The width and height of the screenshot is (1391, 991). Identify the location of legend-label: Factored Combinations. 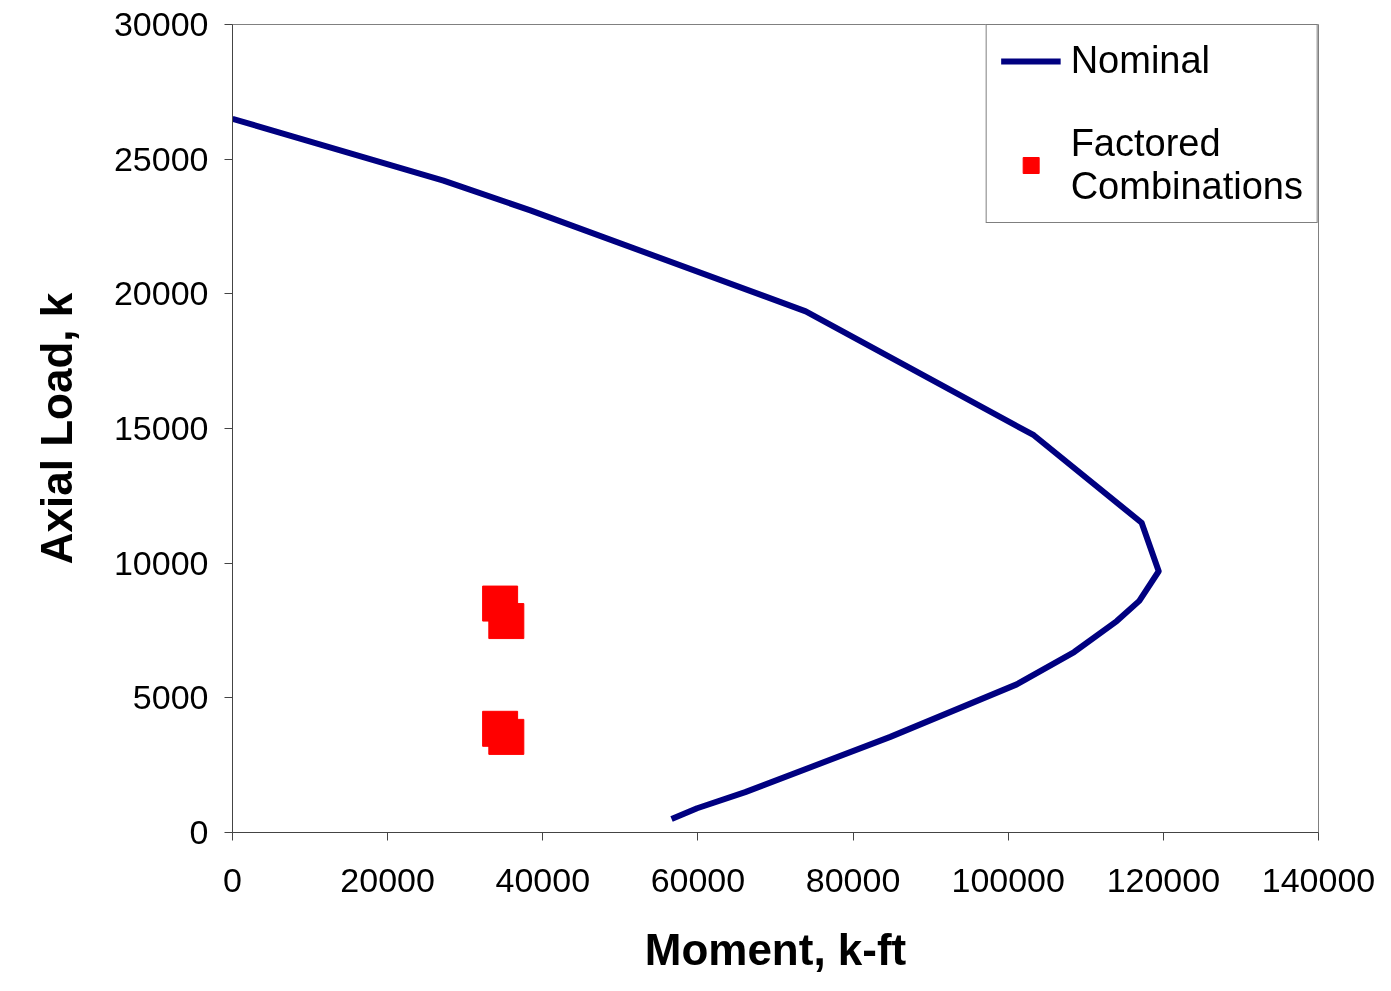
(1186, 165).